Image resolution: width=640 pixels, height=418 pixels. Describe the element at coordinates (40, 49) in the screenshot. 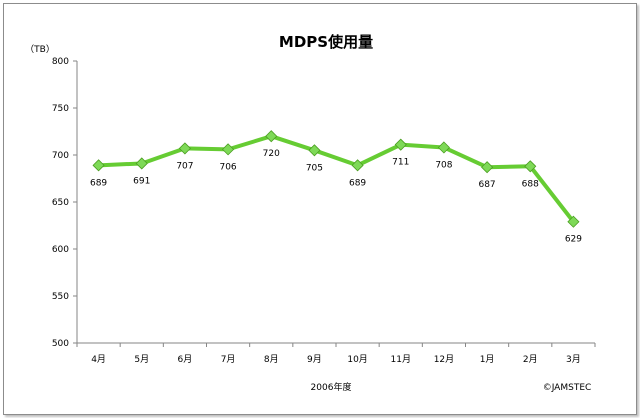

I see `y-axis-unit-label: （TB）` at that location.